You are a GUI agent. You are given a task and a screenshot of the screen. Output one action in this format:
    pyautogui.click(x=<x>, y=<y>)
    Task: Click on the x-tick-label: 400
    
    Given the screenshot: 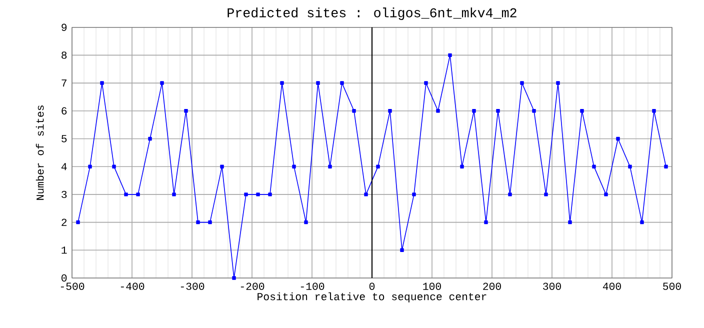 What is the action you would take?
    pyautogui.click(x=611, y=286)
    